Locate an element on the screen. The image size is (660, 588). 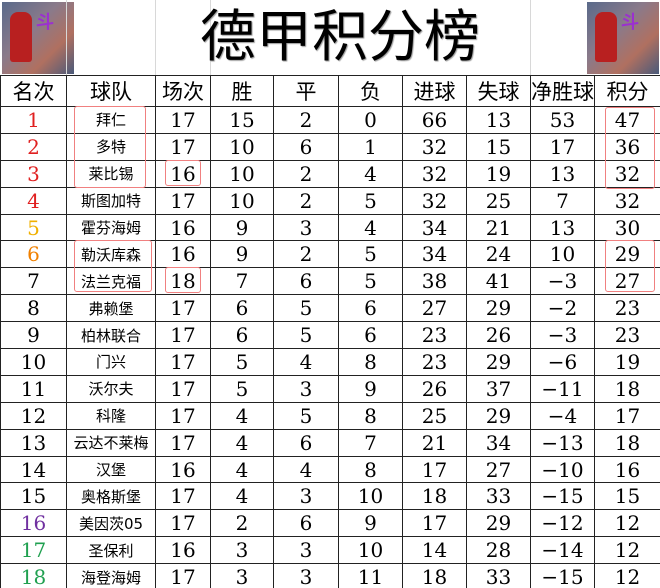
cell-goals-against: 27 is located at coordinates (498, 469).